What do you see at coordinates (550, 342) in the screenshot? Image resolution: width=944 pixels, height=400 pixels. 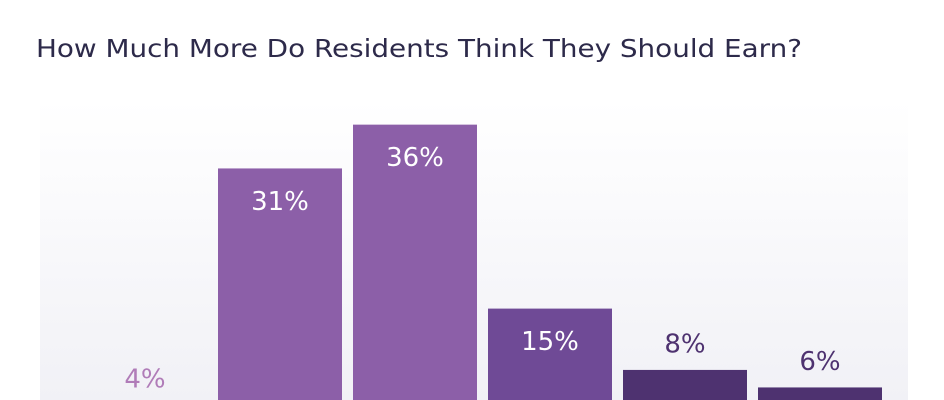 I see `value-label: 15%` at bounding box center [550, 342].